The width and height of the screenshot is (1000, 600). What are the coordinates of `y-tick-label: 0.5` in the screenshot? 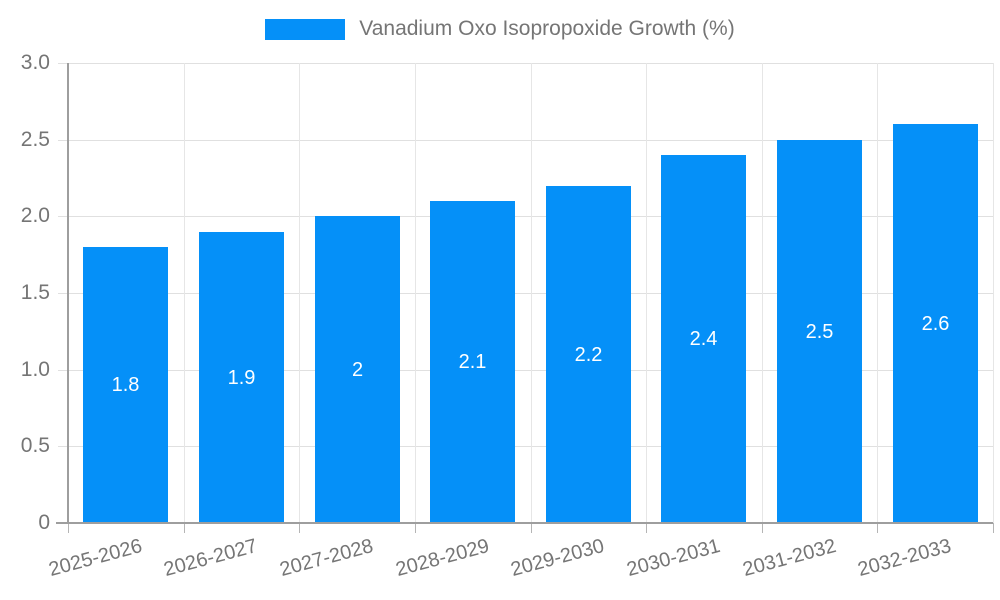 It's located at (35, 445).